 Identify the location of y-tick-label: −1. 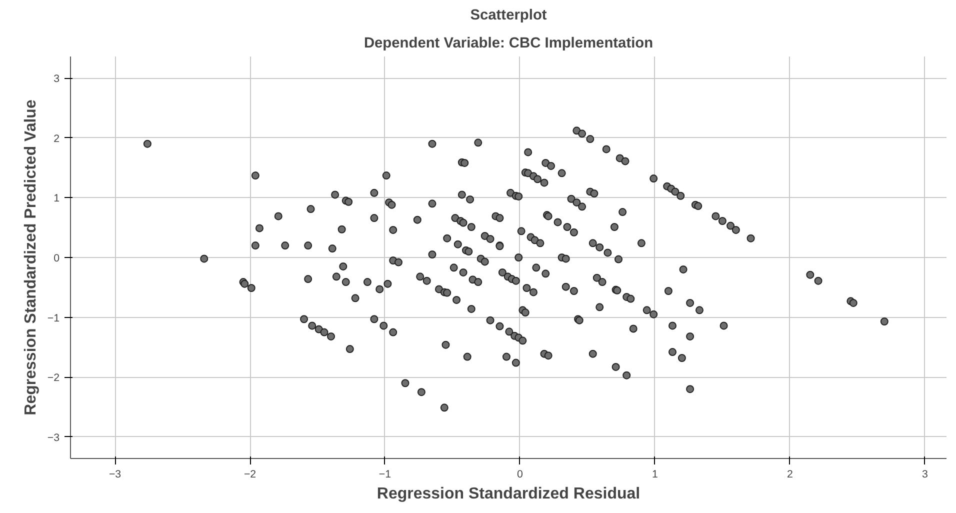
(53, 318).